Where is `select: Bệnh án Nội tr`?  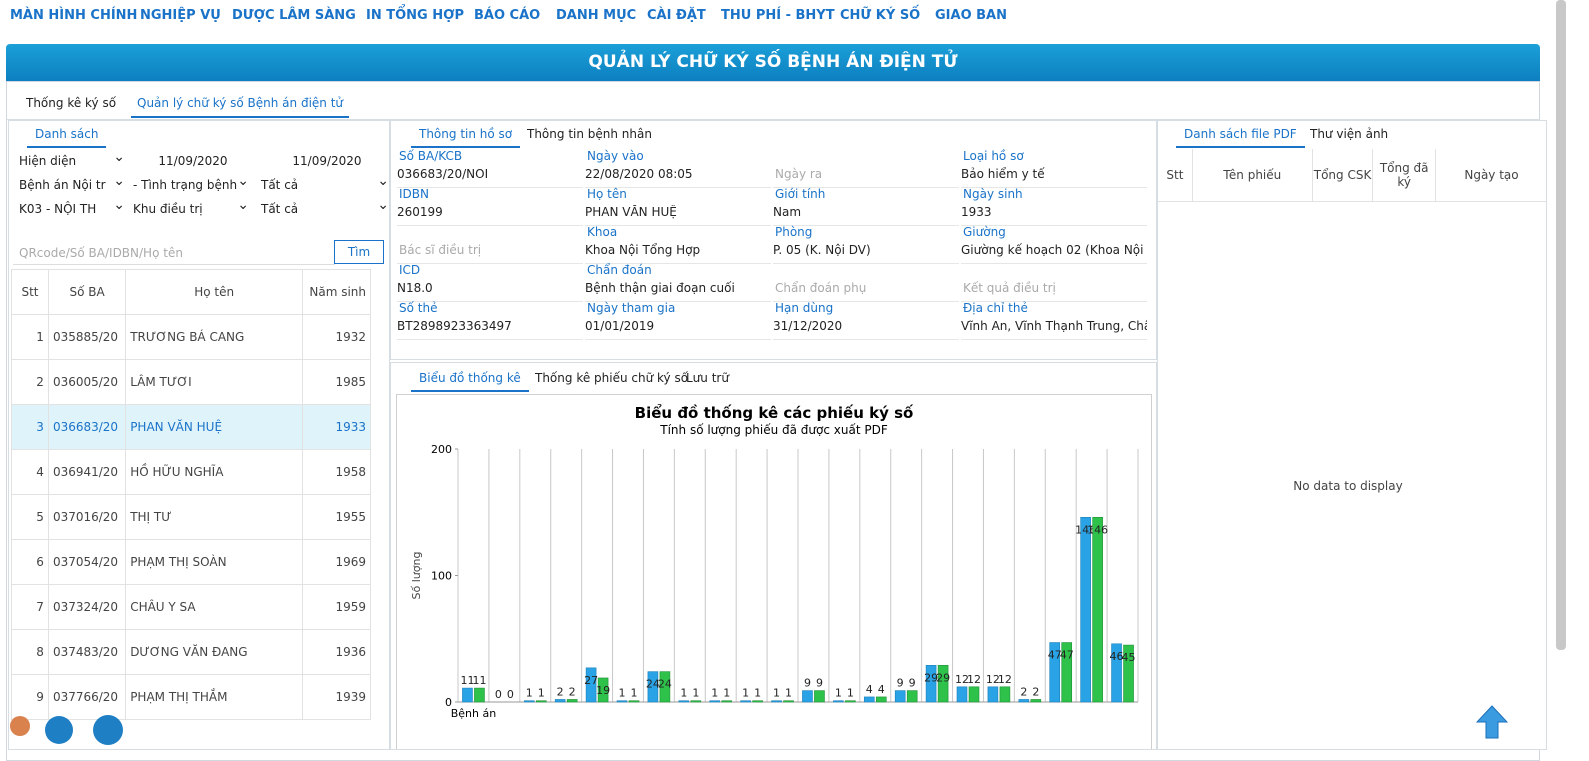
select: Bệnh án Nội tr is located at coordinates (71, 185).